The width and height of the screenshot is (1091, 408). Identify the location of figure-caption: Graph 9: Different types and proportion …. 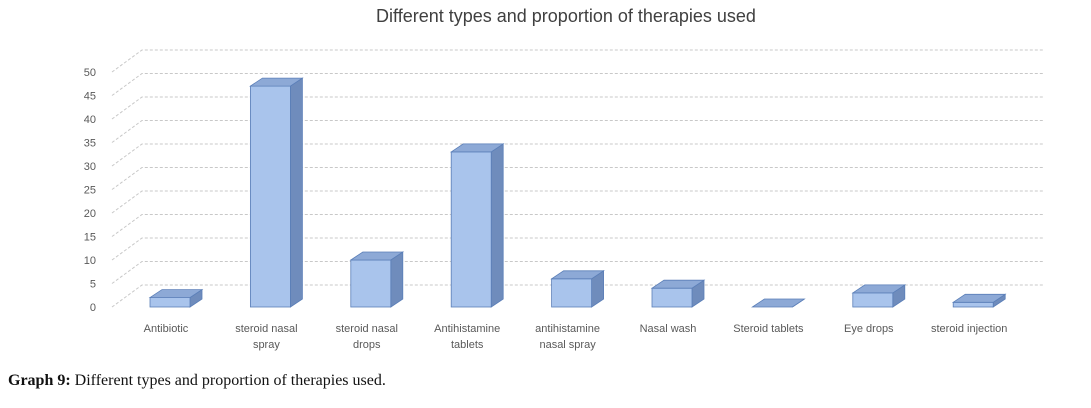
(197, 381).